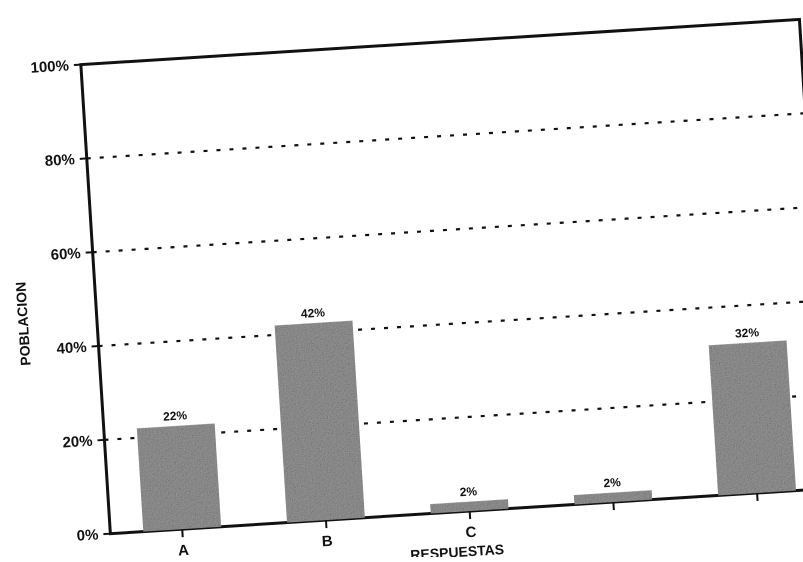 This screenshot has height=562, width=803. What do you see at coordinates (71, 348) in the screenshot?
I see `y-tick-label: 40%` at bounding box center [71, 348].